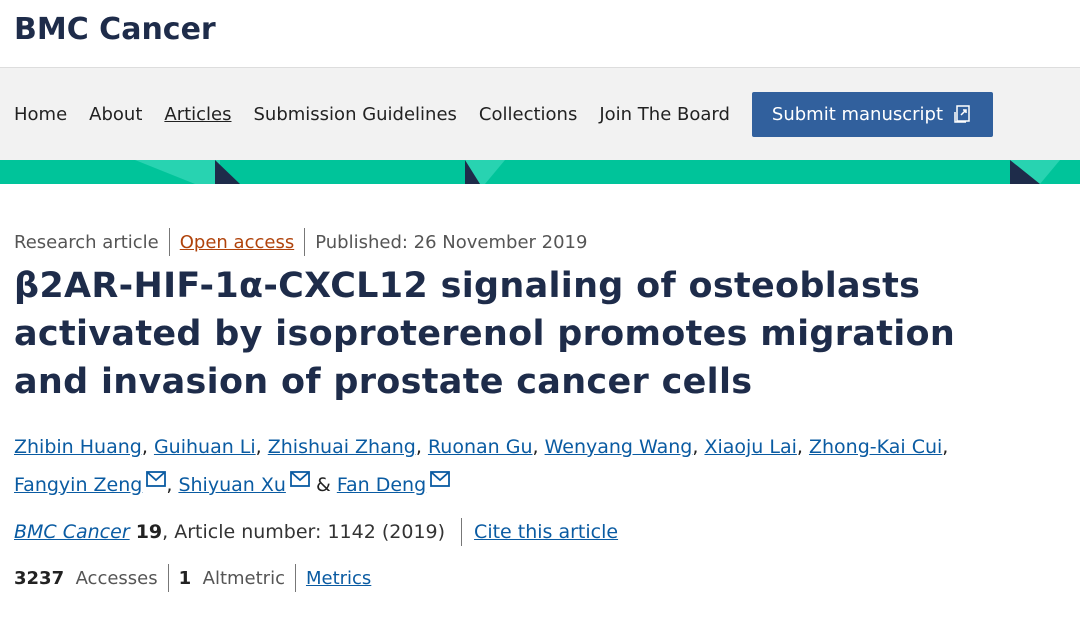 The image size is (1080, 640). I want to click on author-link: Zhishuai Zhang, so click(341, 447).